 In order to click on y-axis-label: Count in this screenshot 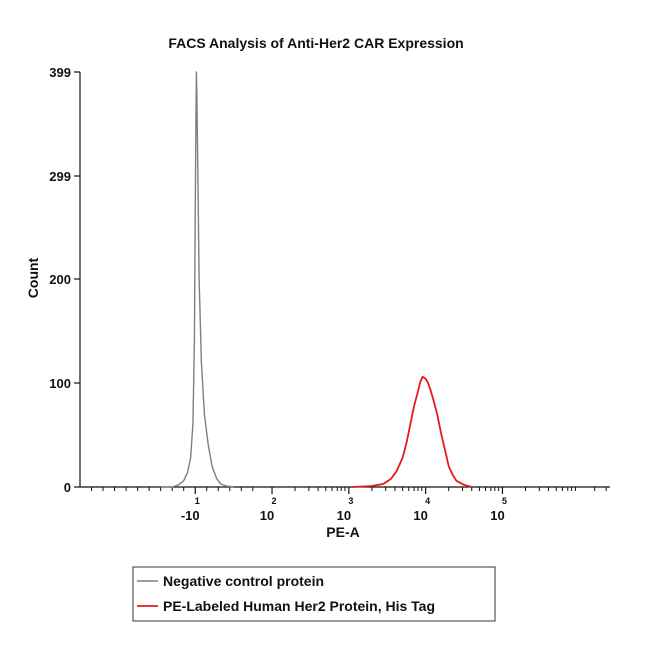, I will do `click(33, 277)`.